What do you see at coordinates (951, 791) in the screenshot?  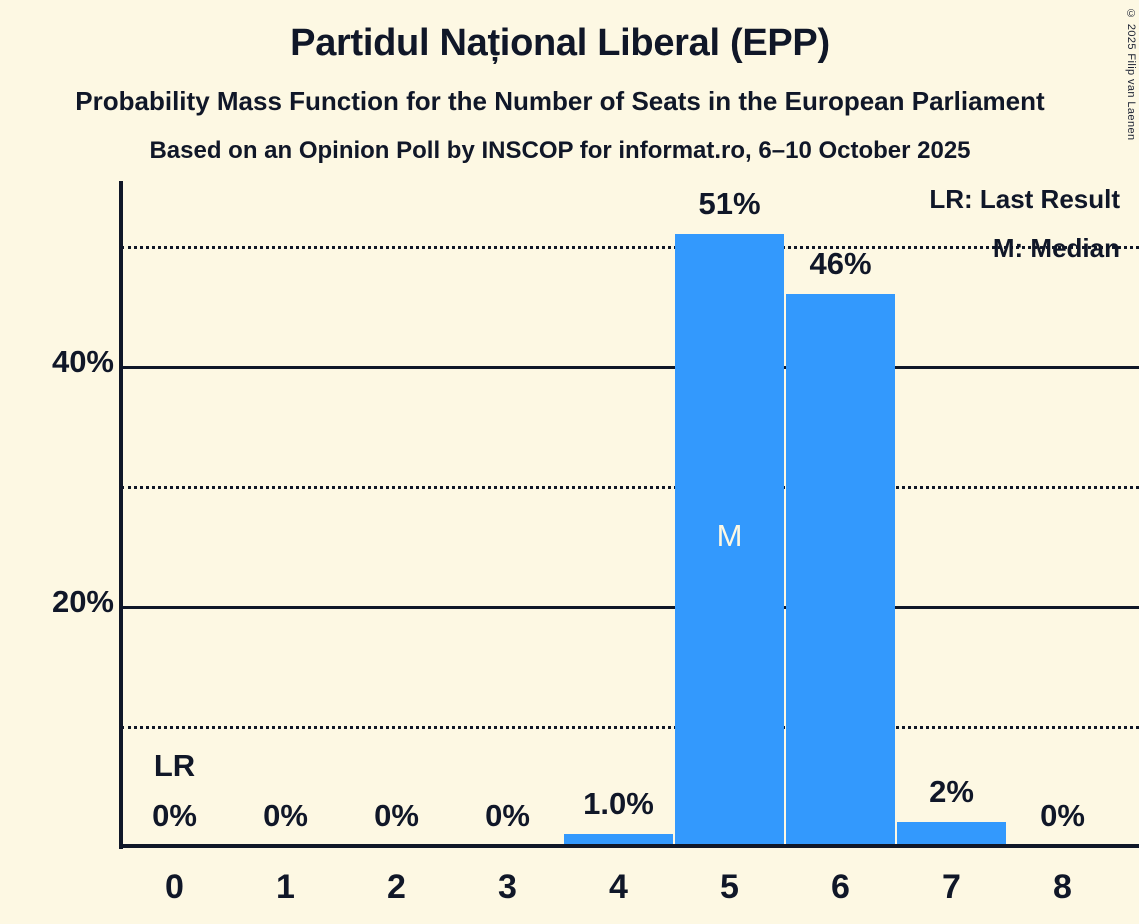 I see `bar-value-label-7: 2%` at bounding box center [951, 791].